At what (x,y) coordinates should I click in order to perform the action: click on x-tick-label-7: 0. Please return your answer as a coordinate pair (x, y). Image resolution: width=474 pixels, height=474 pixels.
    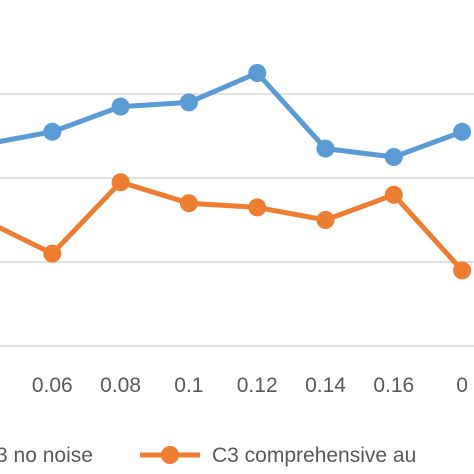
    Looking at the image, I should click on (462, 385).